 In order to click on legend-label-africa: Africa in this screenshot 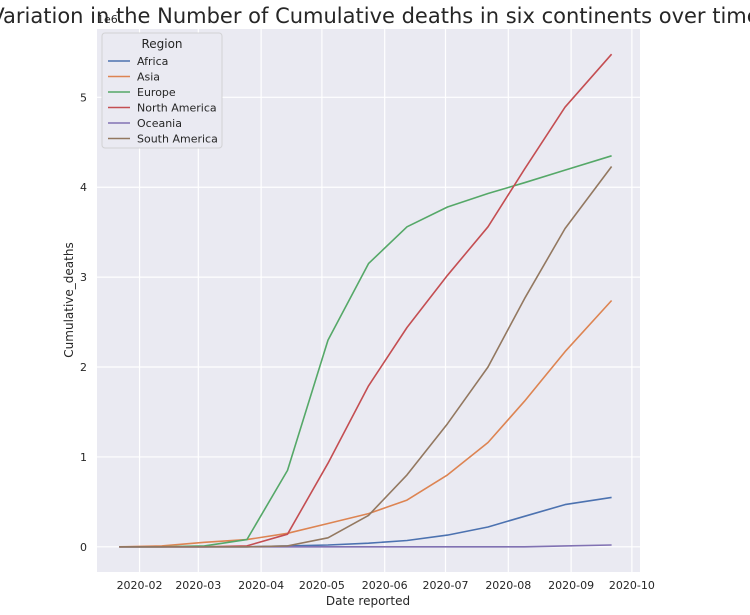, I will do `click(152, 61)`.